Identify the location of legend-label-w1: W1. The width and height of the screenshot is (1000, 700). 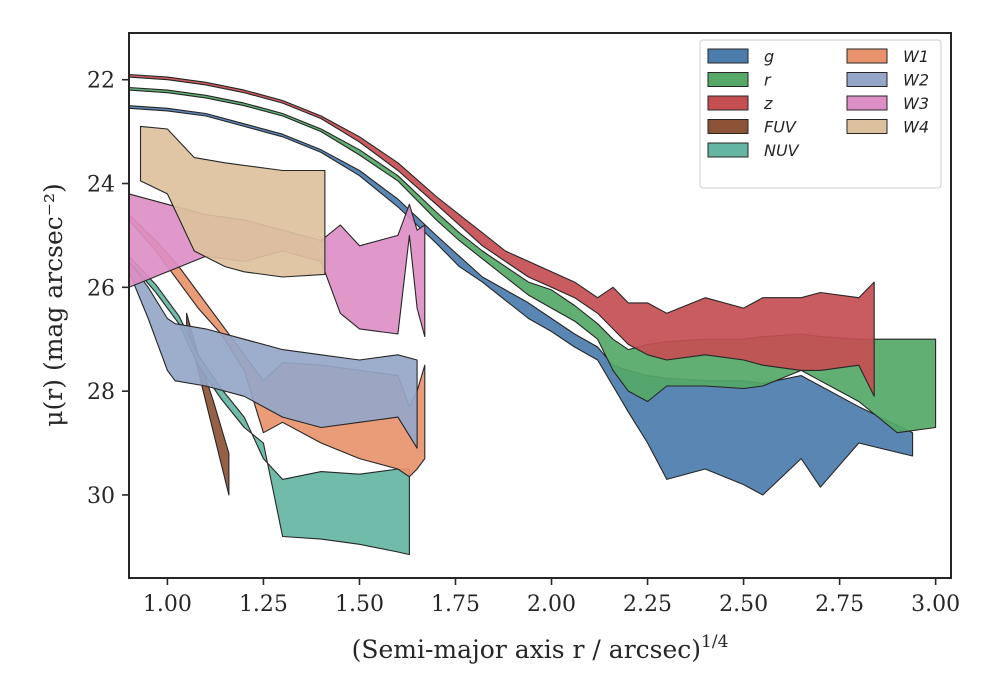
(916, 56).